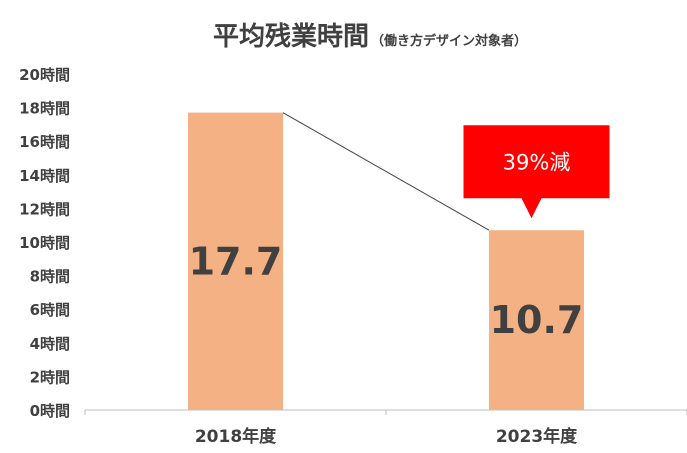 This screenshot has width=687, height=453. I want to click on y-axis-tick-labels: 0時間 2時間 4時間 6時間 8時間 10時間 12時間 14時間 16時間 18時間 20時間, so click(44, 243).